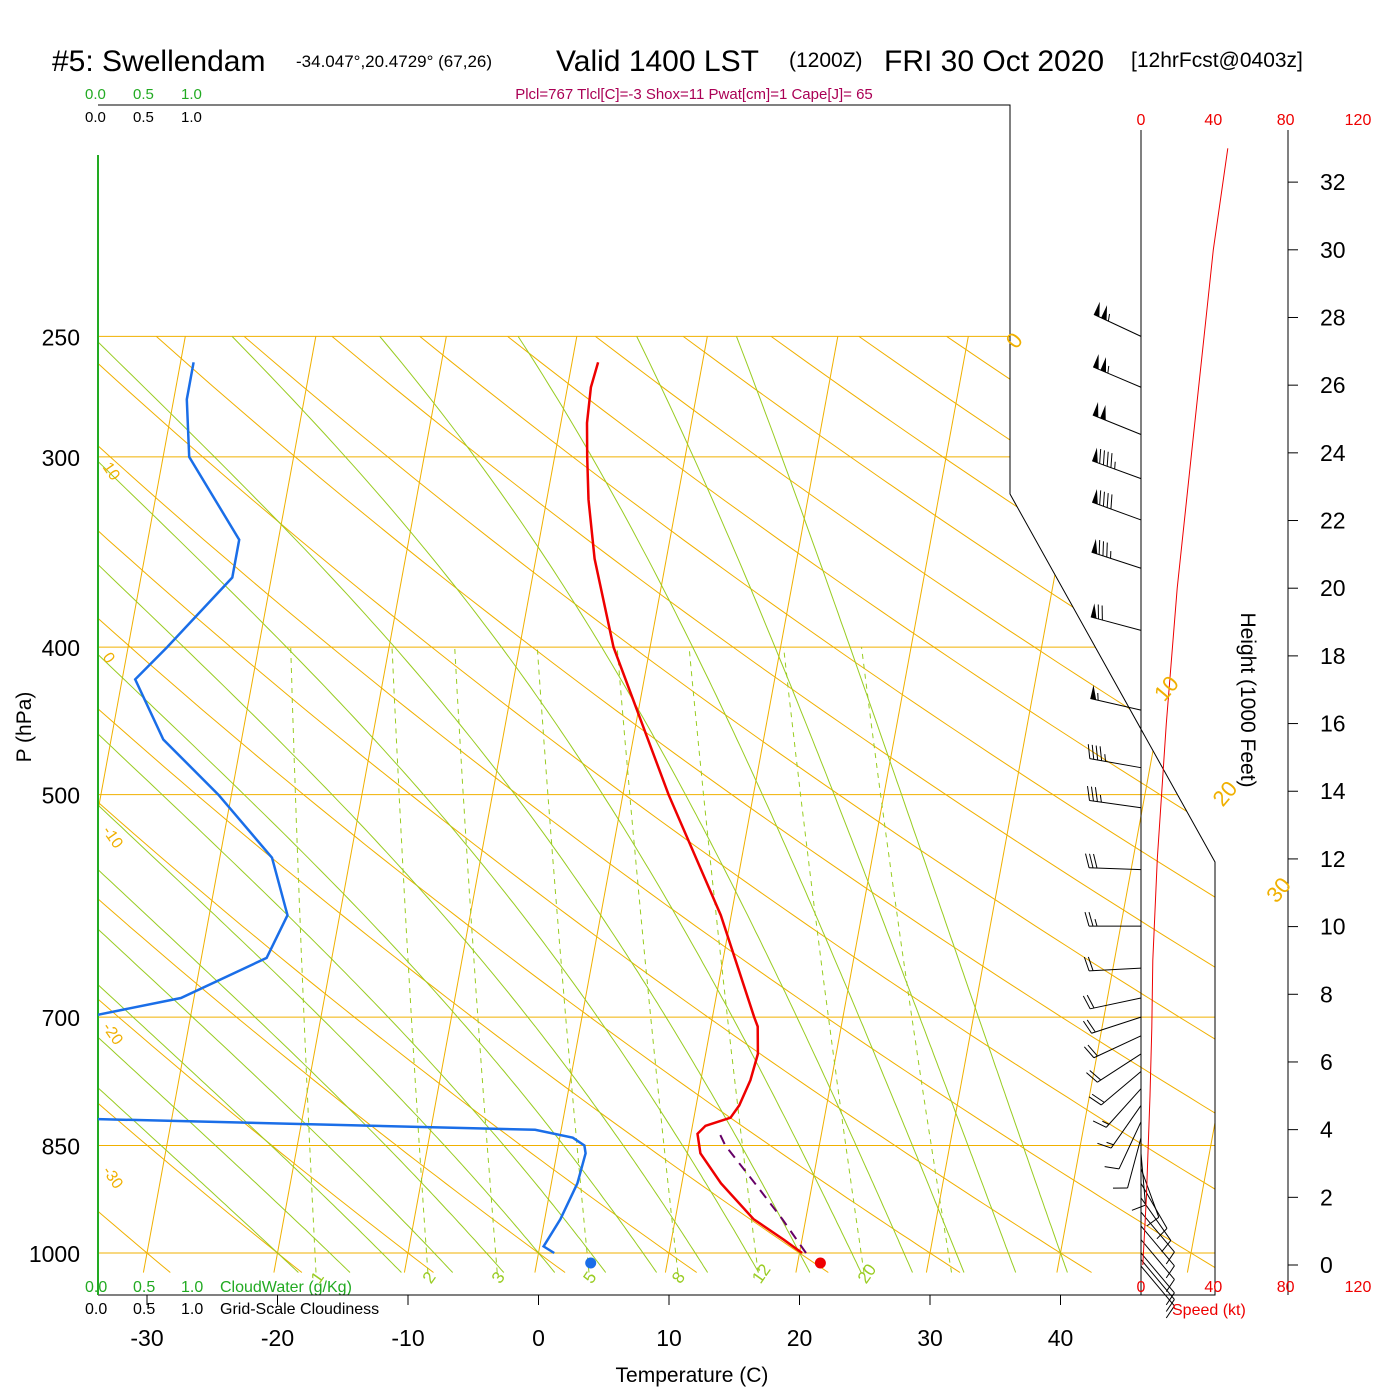  I want to click on isotherm-line, so click(751, 804).